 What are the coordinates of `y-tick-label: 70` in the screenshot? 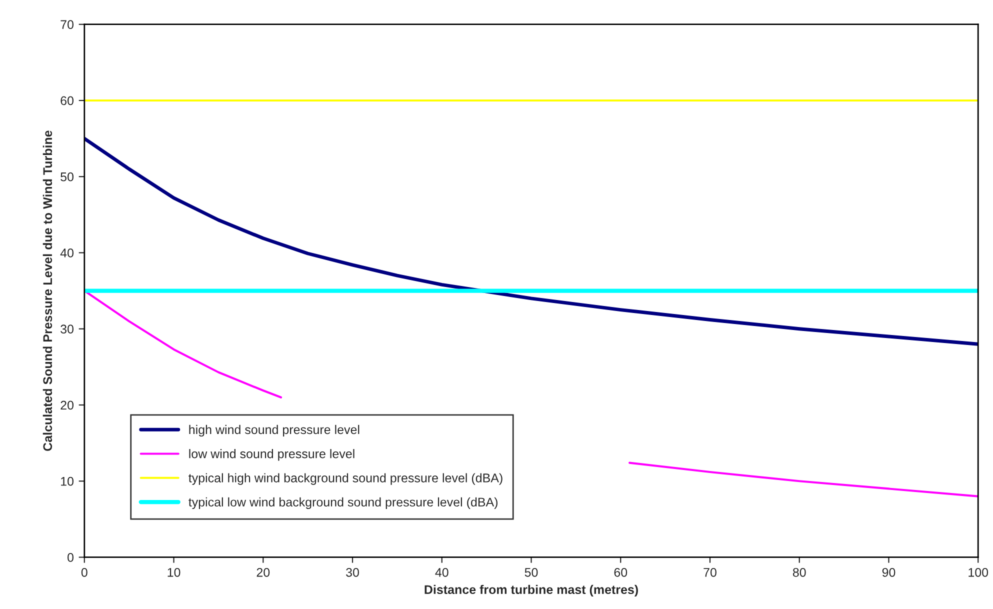 It's located at (67, 25).